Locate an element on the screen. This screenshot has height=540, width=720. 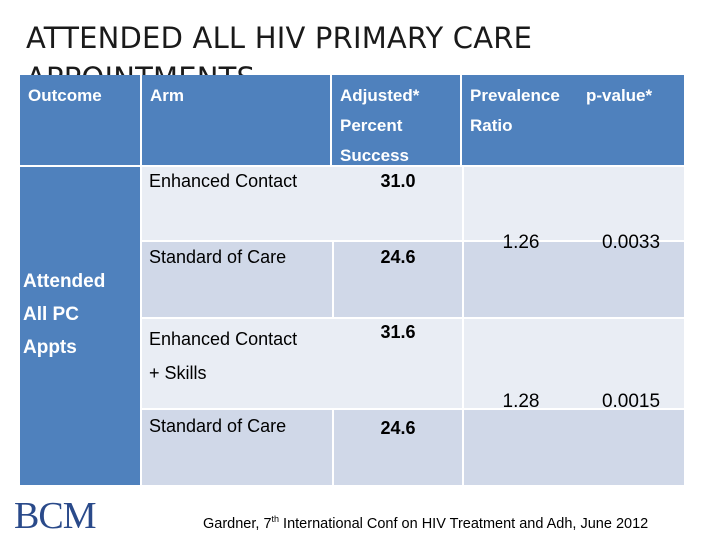
header-outcome: Outcome is located at coordinates (81, 120).